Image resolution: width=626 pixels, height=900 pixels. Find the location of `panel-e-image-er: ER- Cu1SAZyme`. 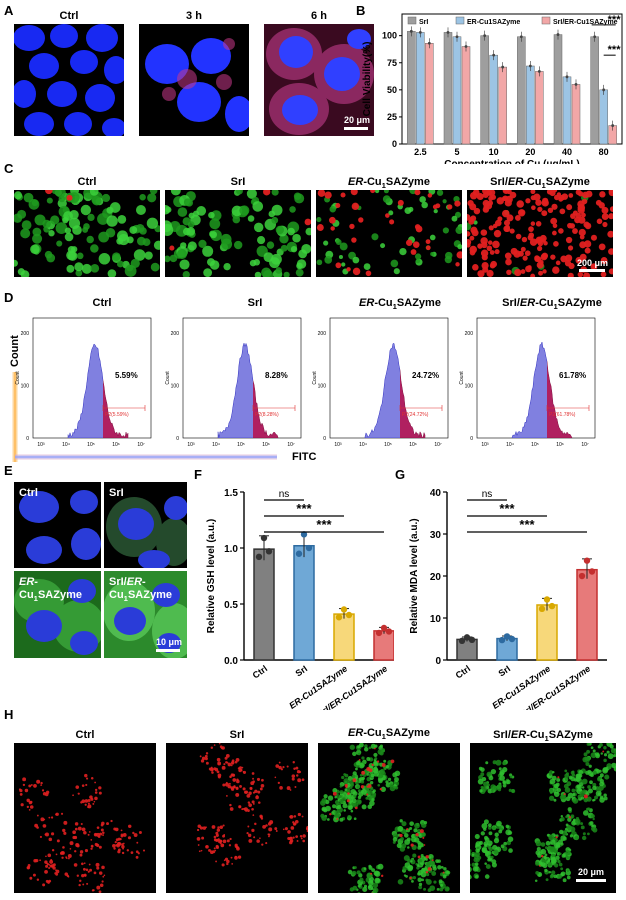

panel-e-image-er: ER- Cu1SAZyme is located at coordinates (57, 614).